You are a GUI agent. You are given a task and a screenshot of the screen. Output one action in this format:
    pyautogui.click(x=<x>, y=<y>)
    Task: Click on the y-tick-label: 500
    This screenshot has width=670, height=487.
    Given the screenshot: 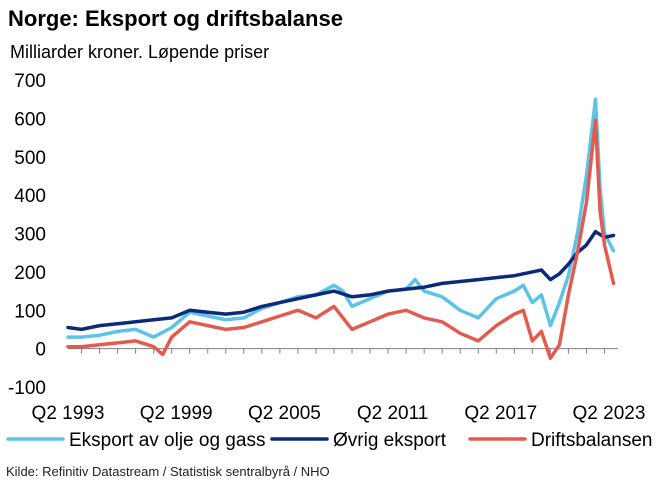 What is the action you would take?
    pyautogui.click(x=30, y=158)
    